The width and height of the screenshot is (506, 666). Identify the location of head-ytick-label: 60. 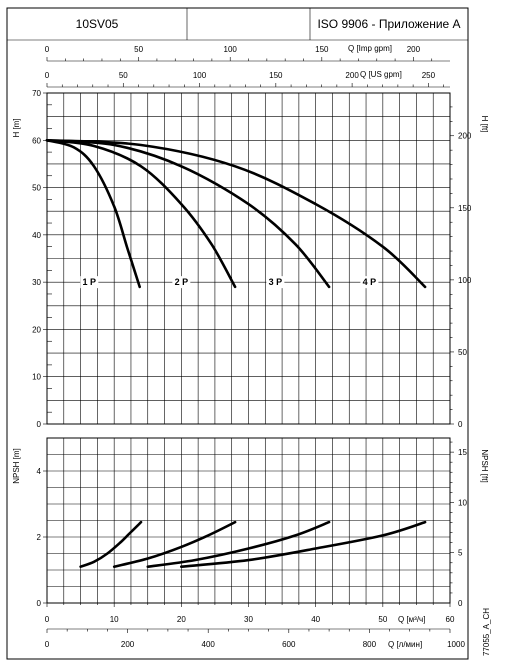
(36, 140).